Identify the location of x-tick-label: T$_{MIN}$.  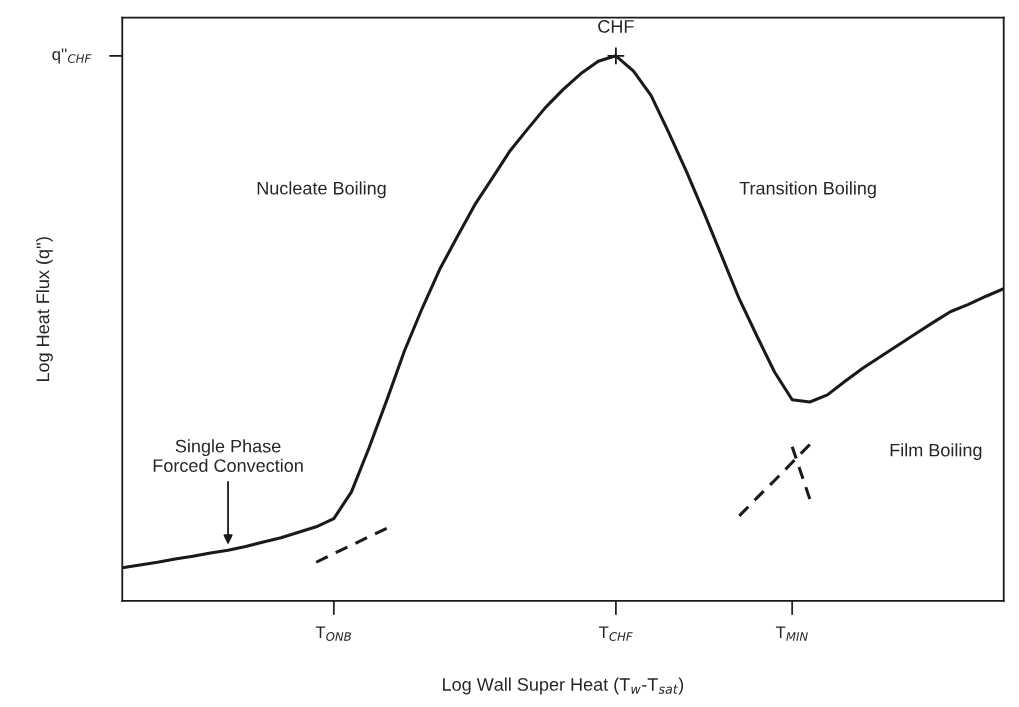
(791, 633).